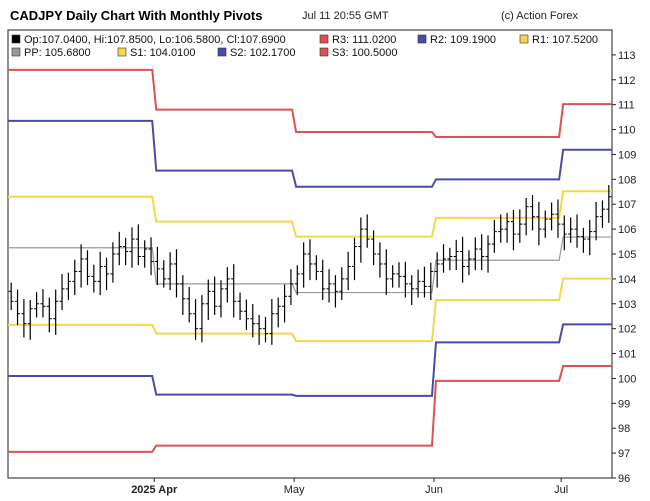 The image size is (650, 501). What do you see at coordinates (626, 106) in the screenshot?
I see `y-tick-label: 111` at bounding box center [626, 106].